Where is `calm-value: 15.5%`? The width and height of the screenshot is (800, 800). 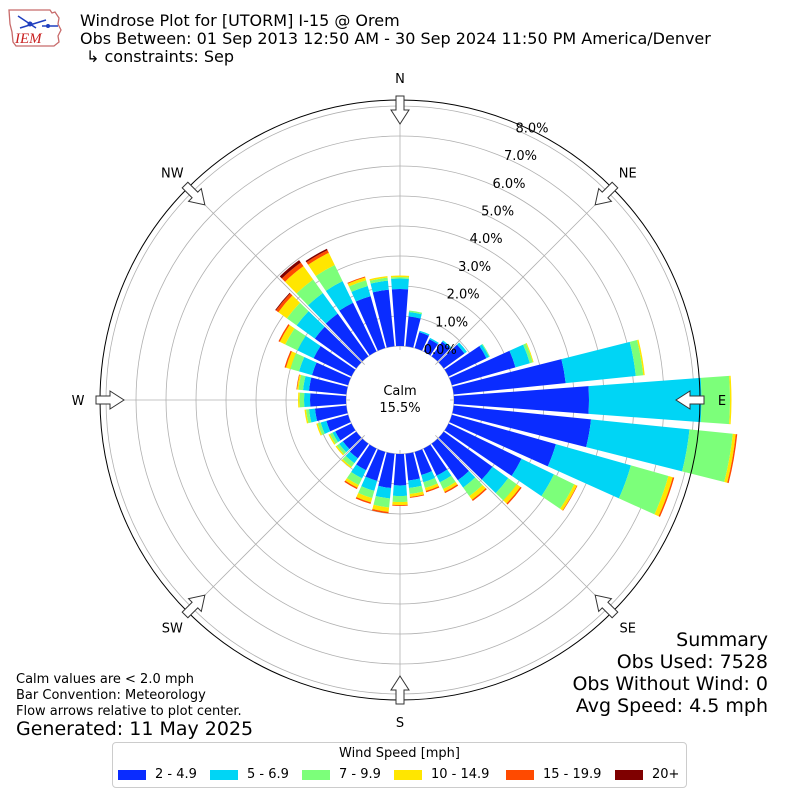 calm-value: 15.5% is located at coordinates (399, 408).